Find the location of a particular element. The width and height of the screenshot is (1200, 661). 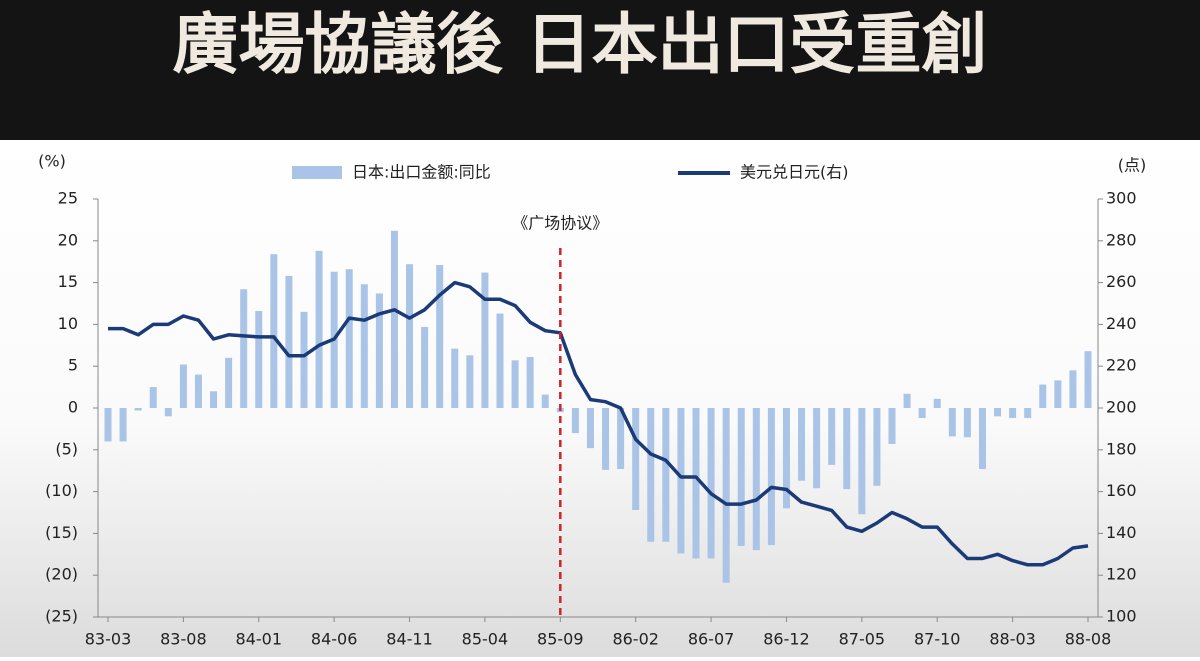

y-axis-label: (%) is located at coordinates (52, 161).